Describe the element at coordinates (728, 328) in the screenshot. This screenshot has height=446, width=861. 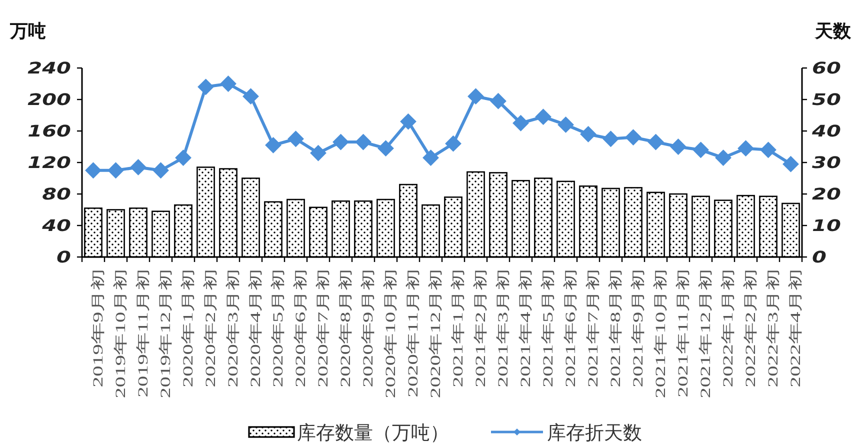
I see `x-tick-label: 2022年1月初` at that location.